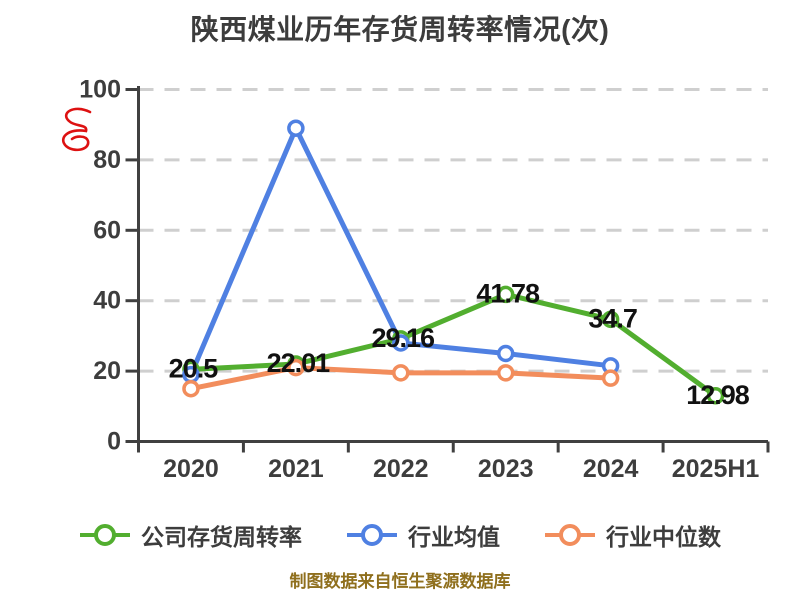  I want to click on data-source-note: 制图数据来自恒生聚源数据库, so click(400, 581).